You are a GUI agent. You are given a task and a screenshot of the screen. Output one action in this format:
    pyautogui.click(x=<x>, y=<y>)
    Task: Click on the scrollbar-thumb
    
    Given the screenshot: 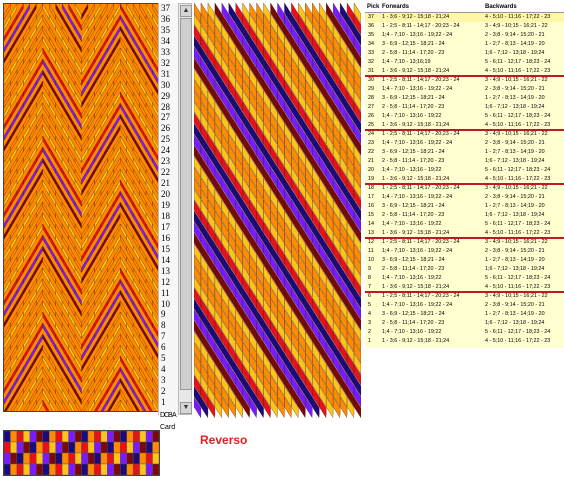 What is the action you would take?
    pyautogui.click(x=186, y=204)
    